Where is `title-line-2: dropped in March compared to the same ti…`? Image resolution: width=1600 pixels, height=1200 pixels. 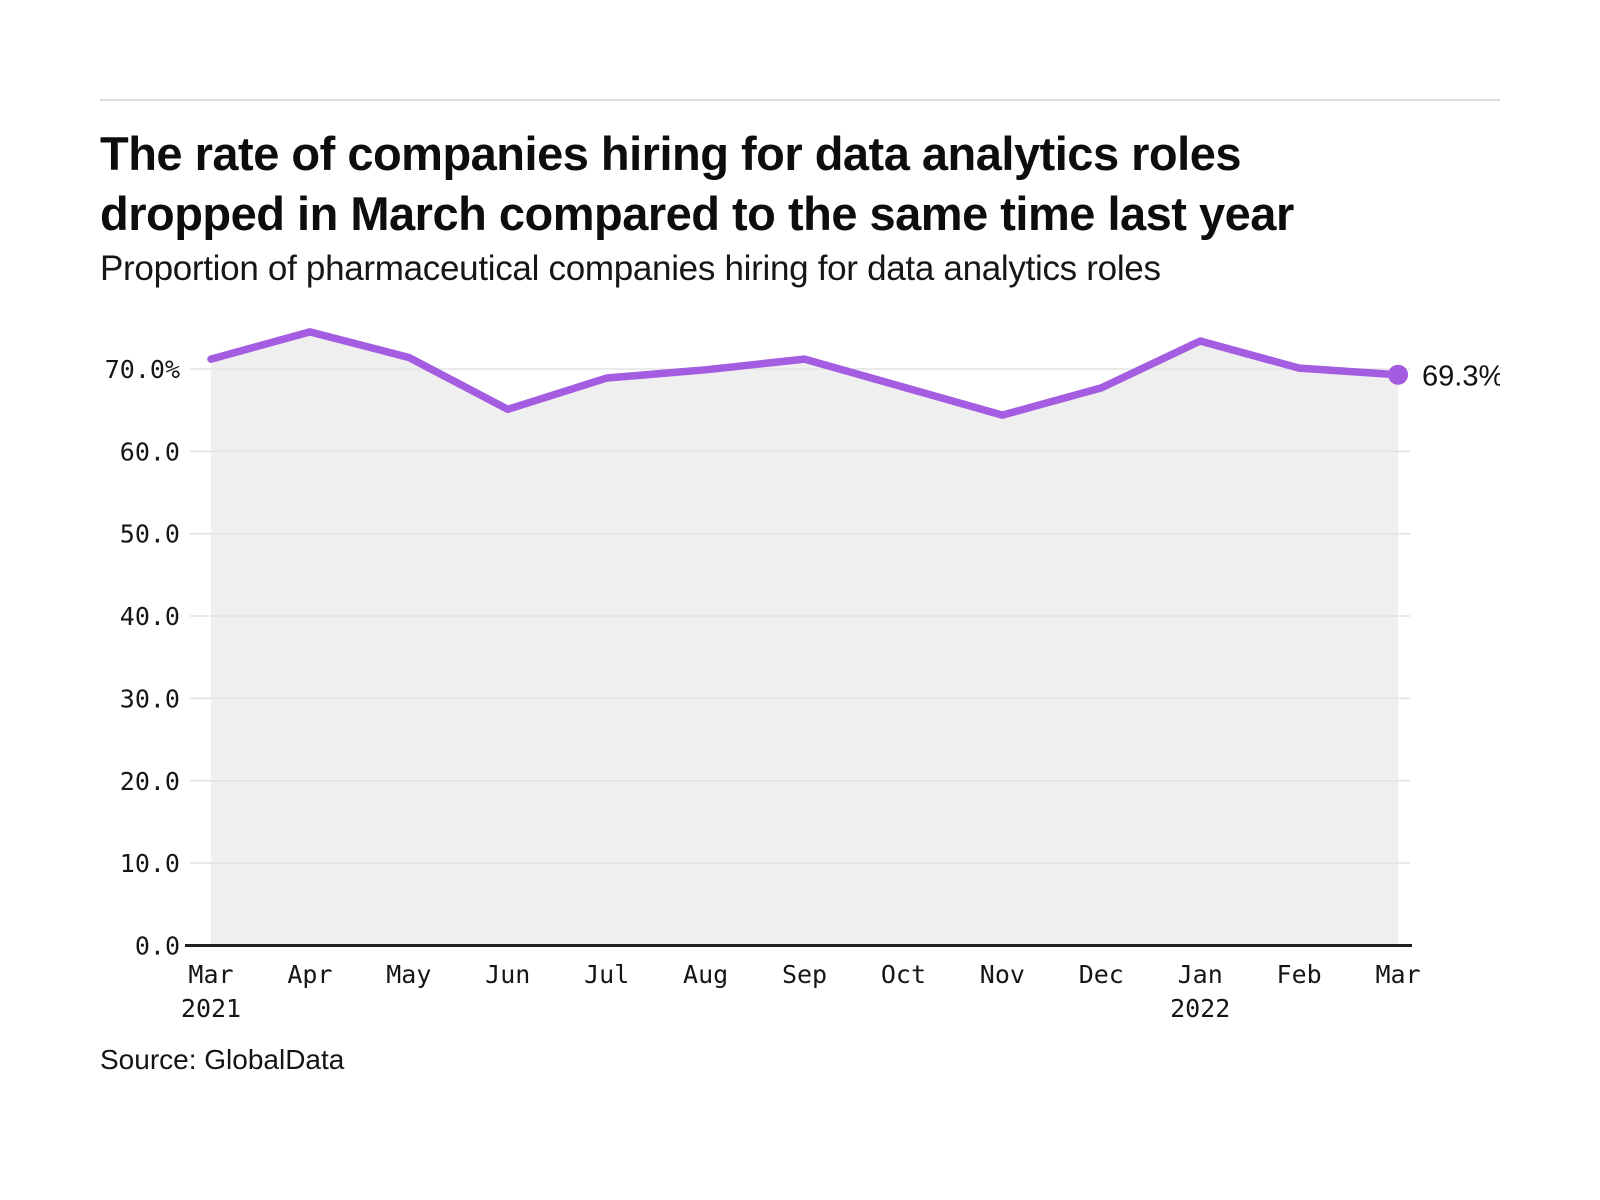 title-line-2: dropped in March compared to the same ti… is located at coordinates (697, 213).